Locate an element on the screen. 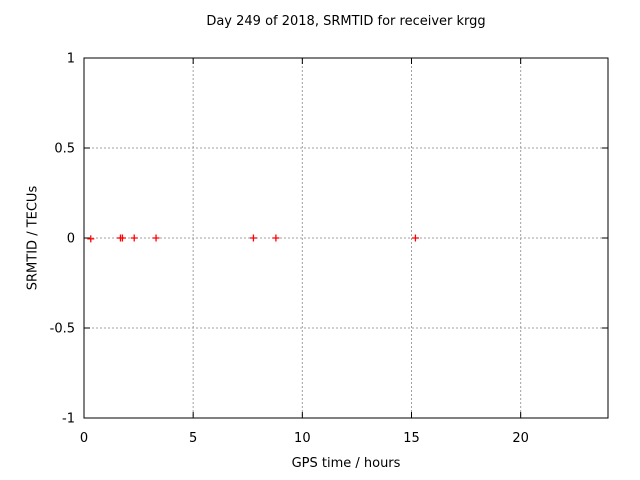  y-tick-label: 0 is located at coordinates (71, 239).